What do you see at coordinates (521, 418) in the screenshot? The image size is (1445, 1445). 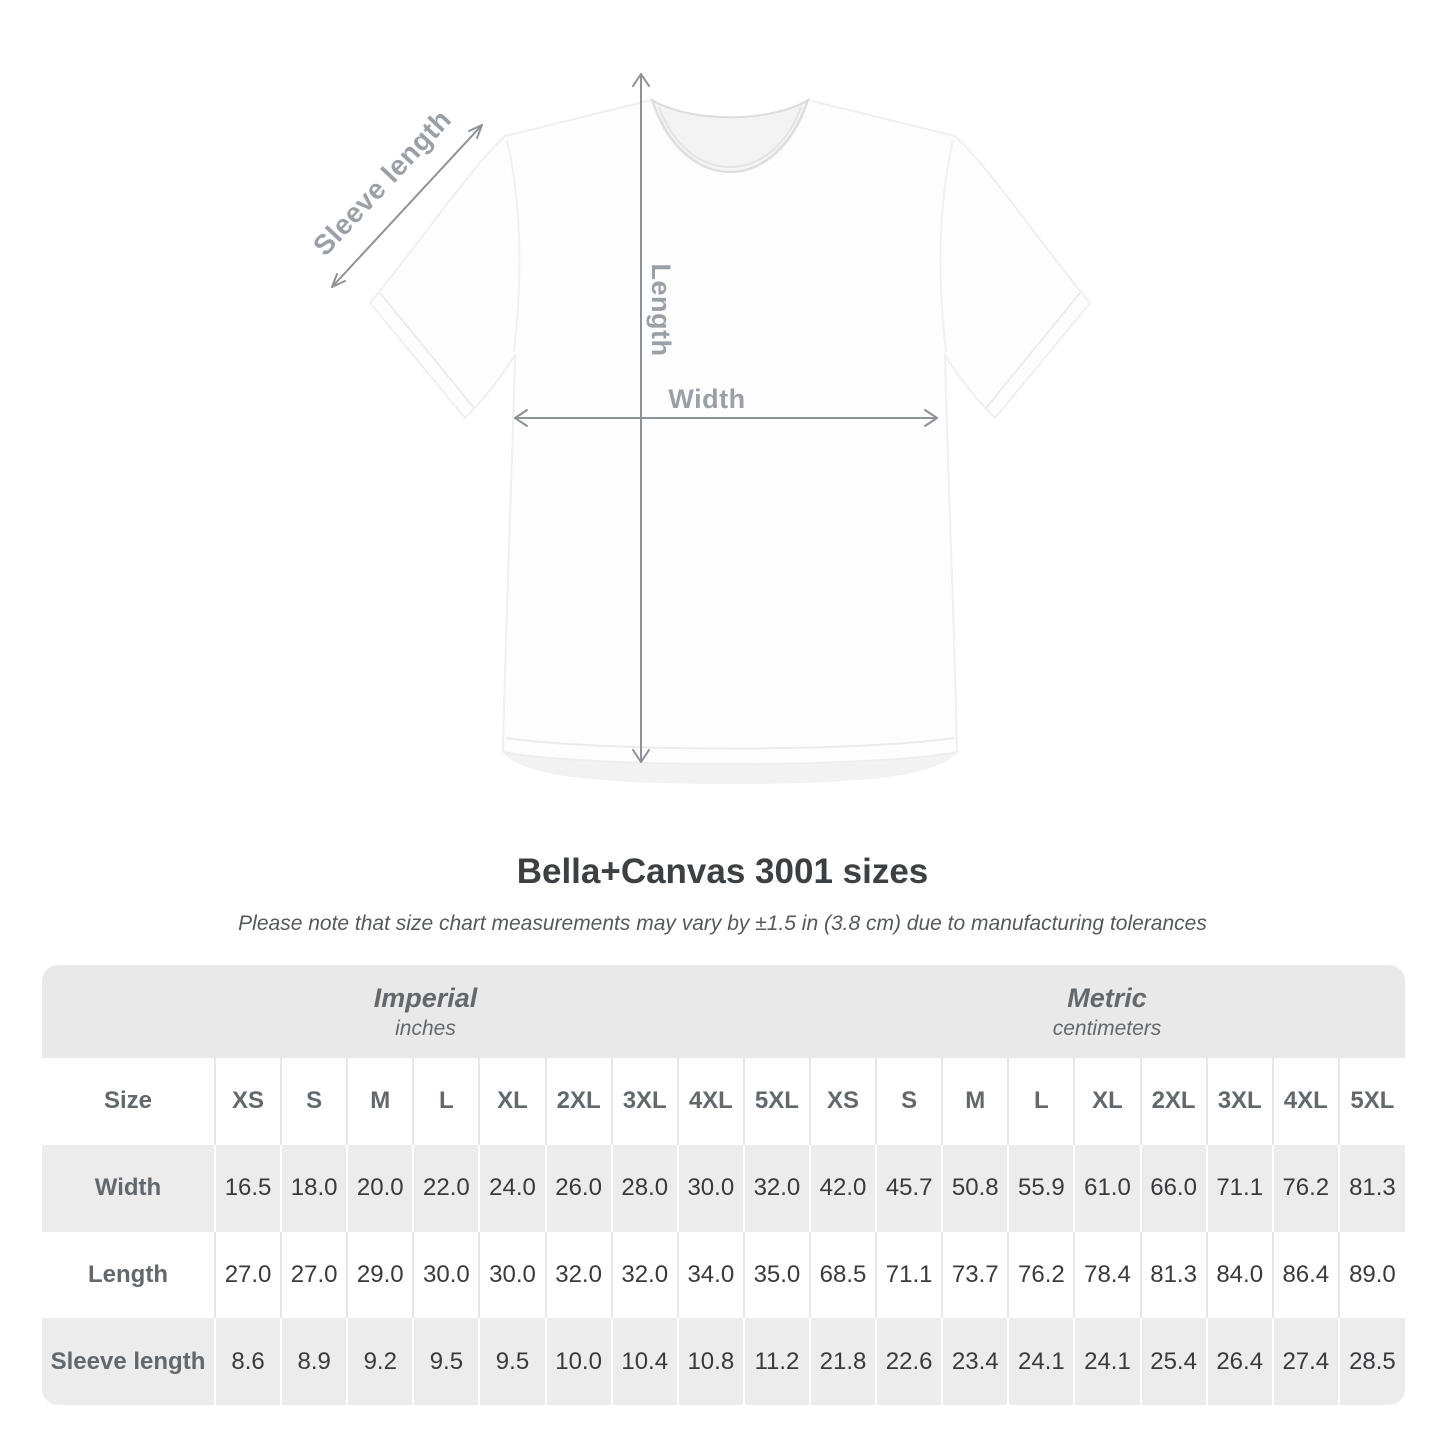 I see `width-arrowhead-left` at bounding box center [521, 418].